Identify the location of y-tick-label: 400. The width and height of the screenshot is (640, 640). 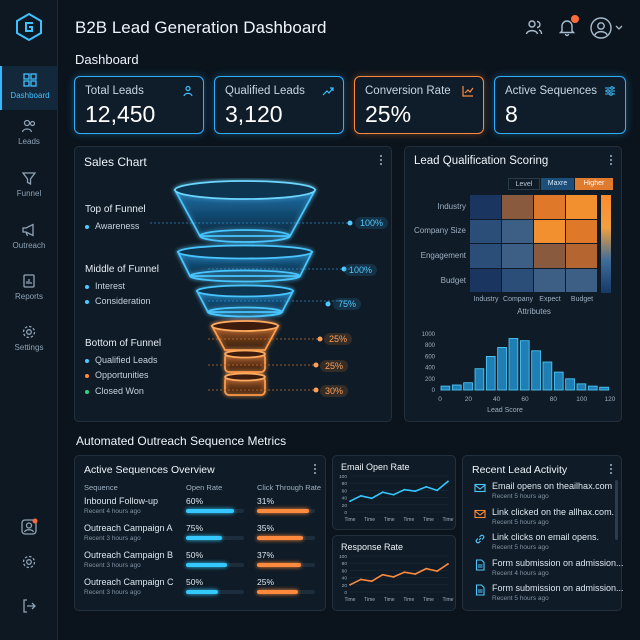
(430, 369).